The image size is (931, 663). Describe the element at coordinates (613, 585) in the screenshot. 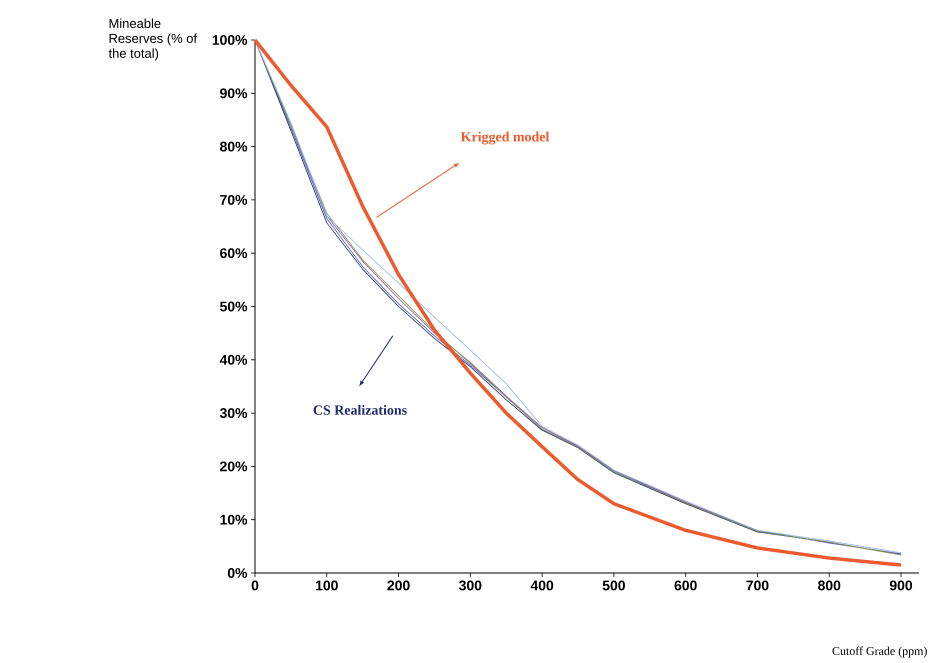

I see `x-tick-label: 500` at that location.